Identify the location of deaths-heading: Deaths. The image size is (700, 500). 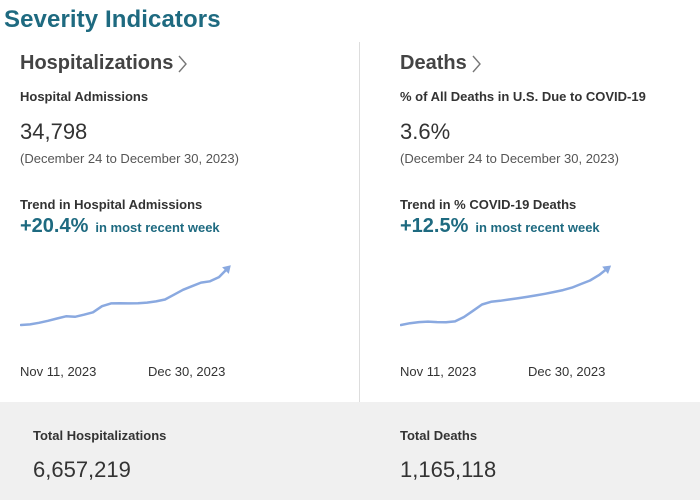
(433, 63).